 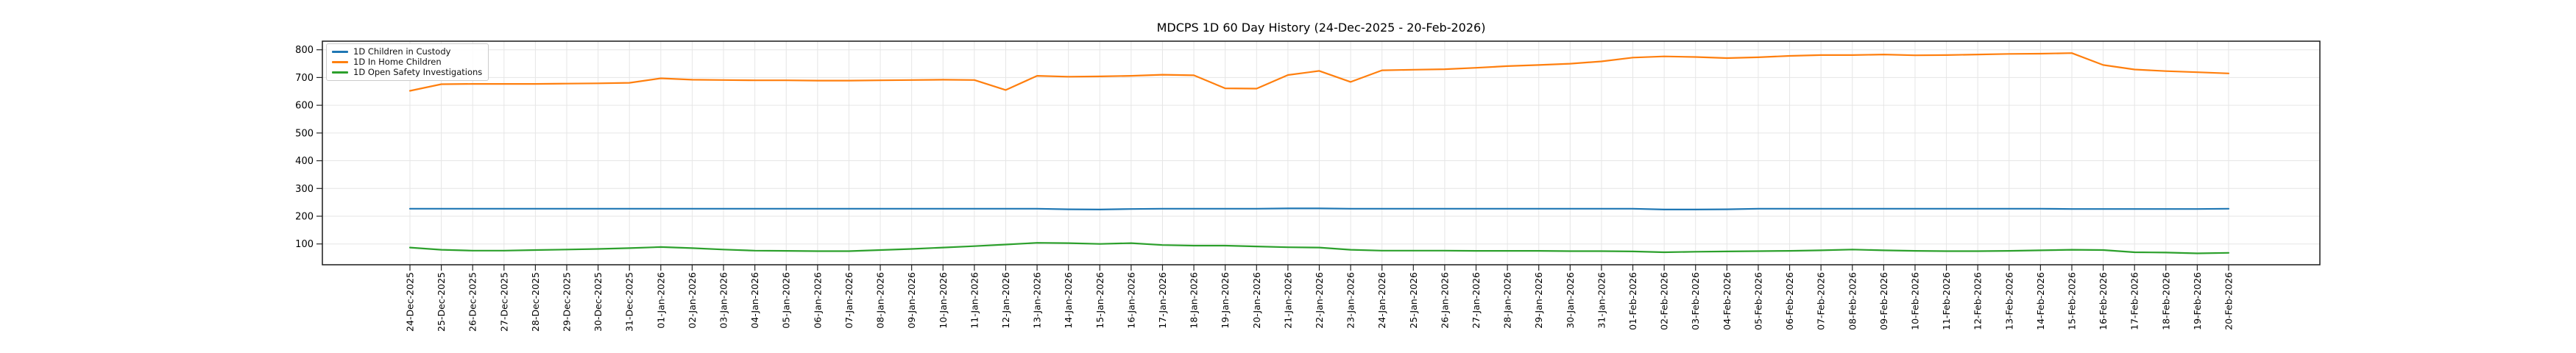 I want to click on y-tick-label: 200, so click(x=304, y=217).